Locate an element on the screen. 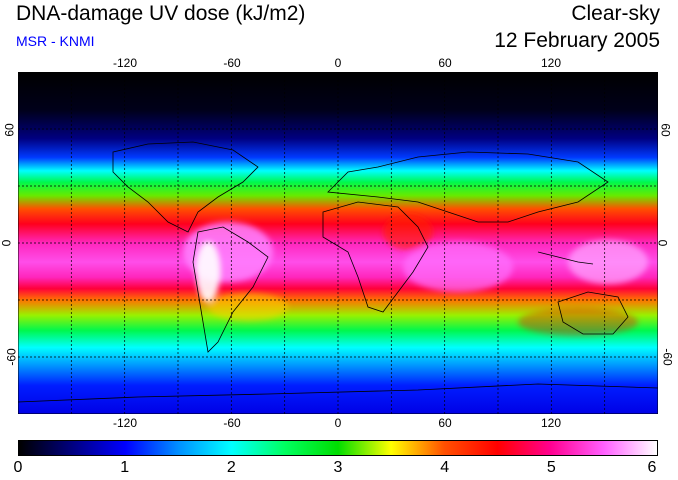  lon-tick-top: 0 is located at coordinates (338, 63).